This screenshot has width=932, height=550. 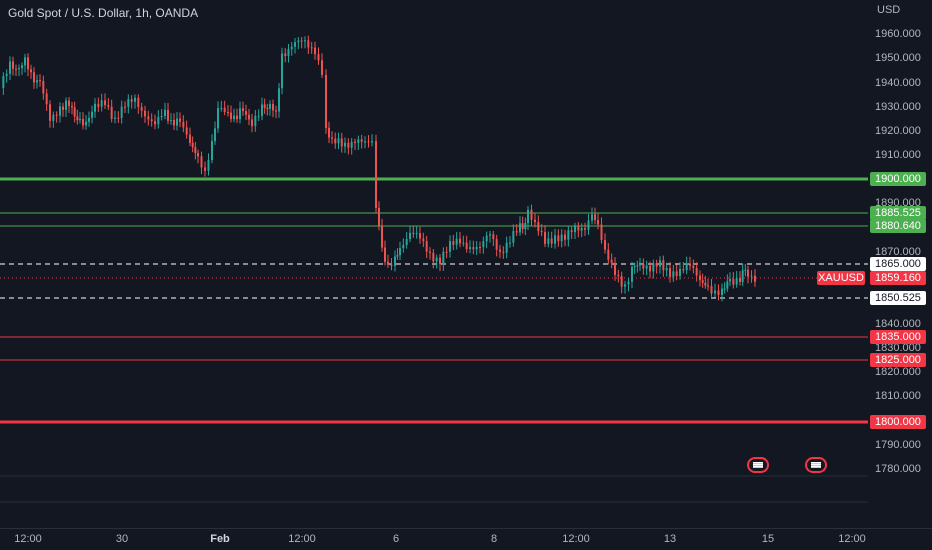 I want to click on price-tick: 1820.000, so click(x=898, y=372).